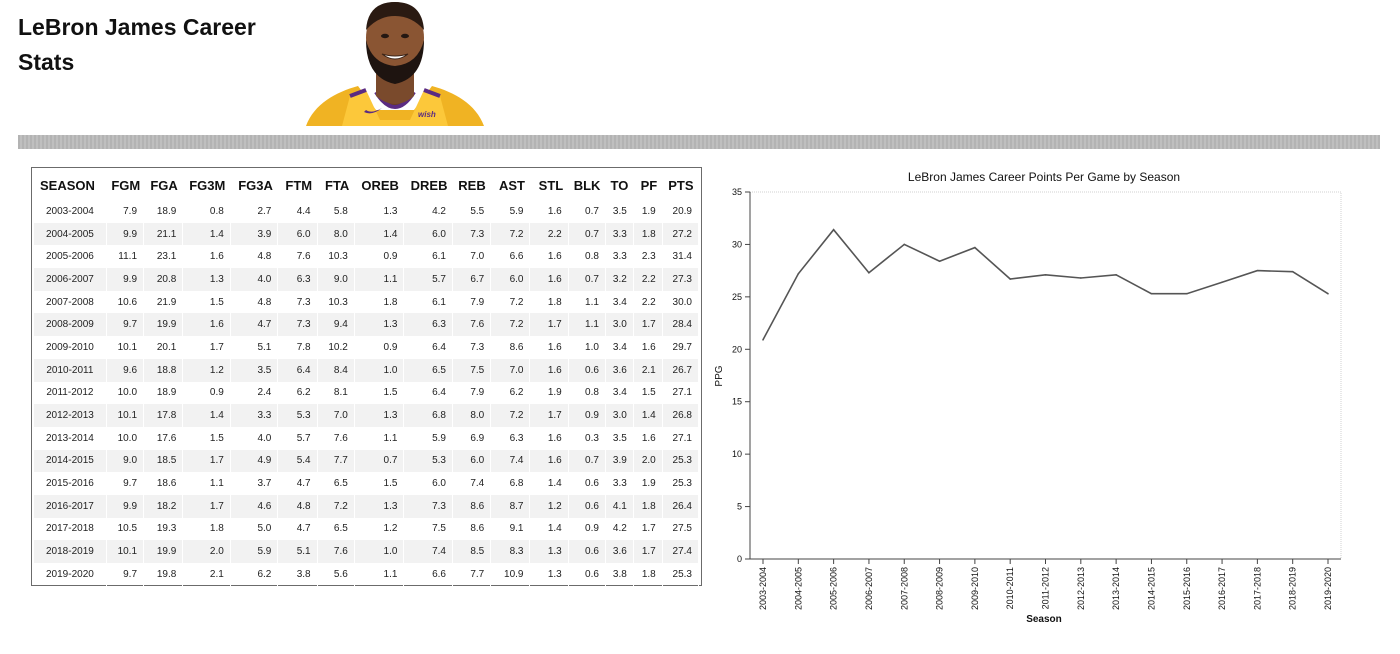  Describe the element at coordinates (472, 279) in the screenshot. I see `table-cell-reb: 6.7` at that location.